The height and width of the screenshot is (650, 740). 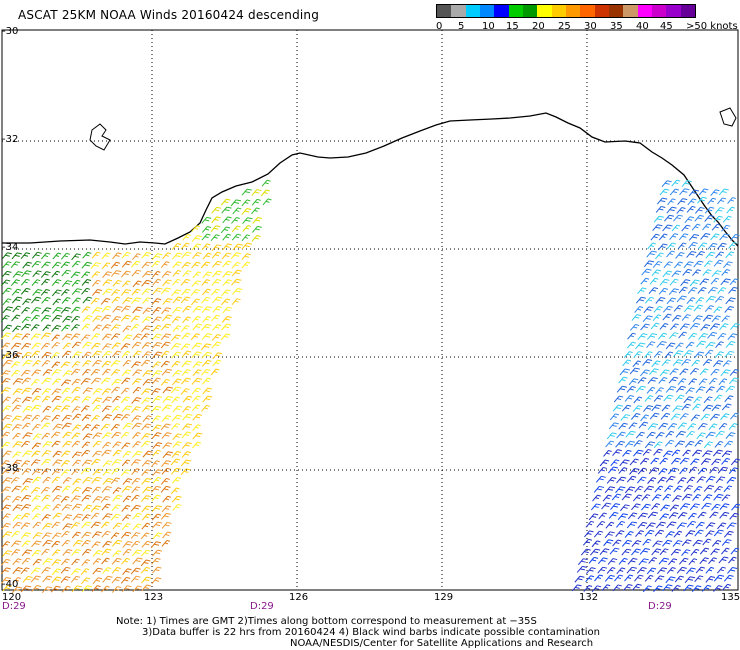 What do you see at coordinates (538, 26) in the screenshot?
I see `legend-label: 20` at bounding box center [538, 26].